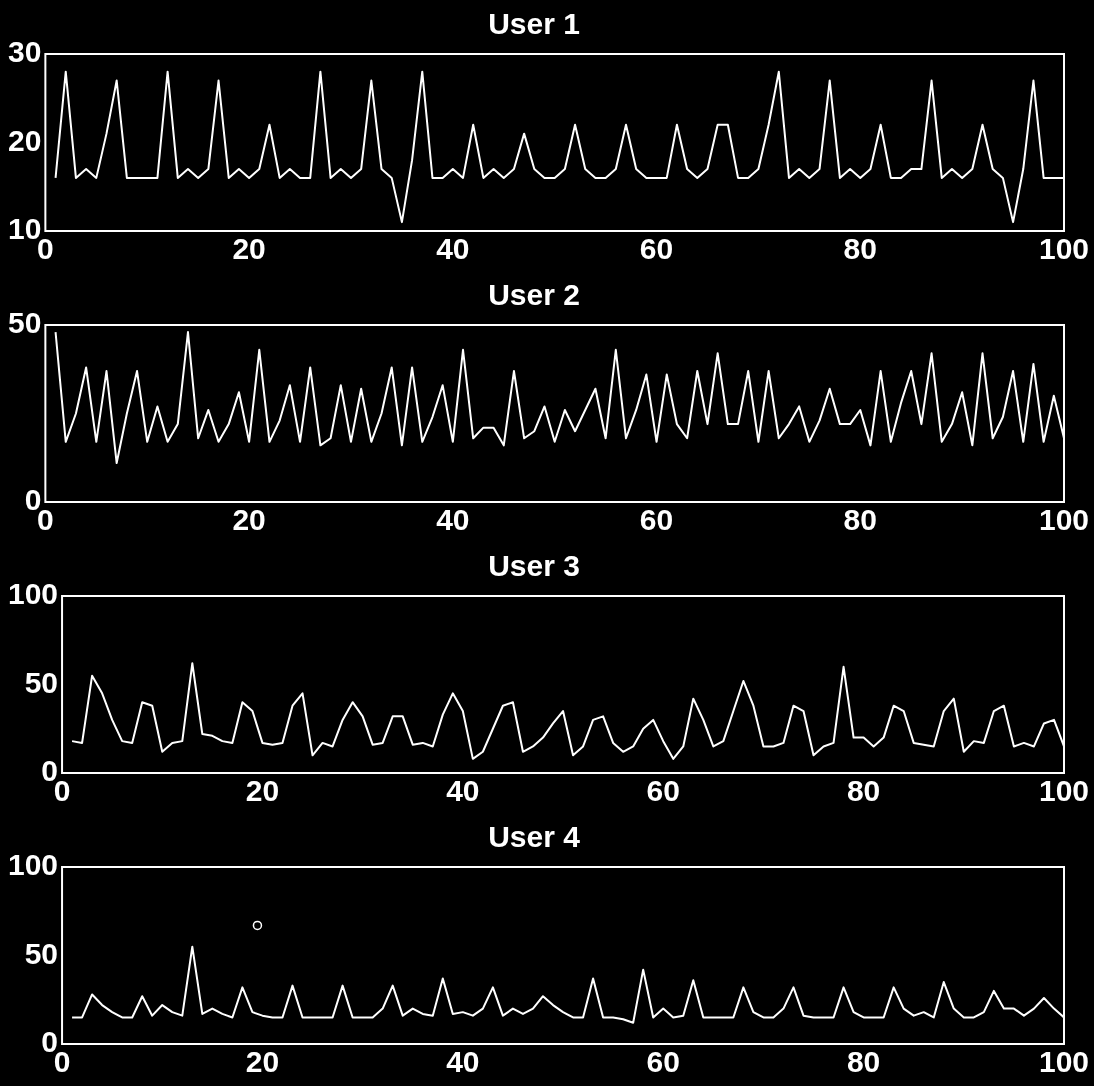 The width and height of the screenshot is (1094, 1086). I want to click on chart-title: User 3, so click(534, 566).